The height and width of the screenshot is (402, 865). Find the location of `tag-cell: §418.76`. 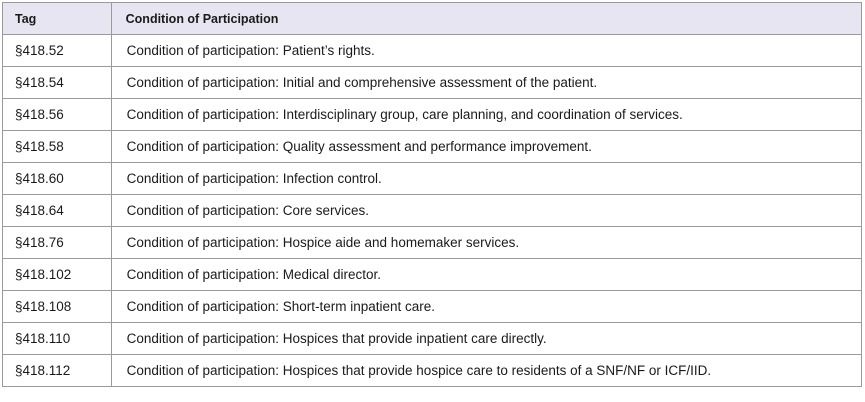

tag-cell: §418.76 is located at coordinates (57, 242).